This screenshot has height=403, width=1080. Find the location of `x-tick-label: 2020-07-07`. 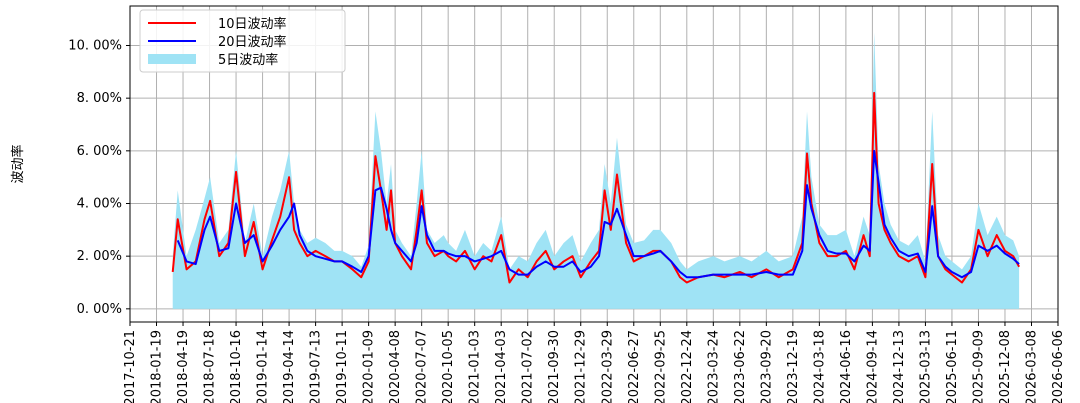

x-tick-label: 2020-07-07 is located at coordinates (422, 366).